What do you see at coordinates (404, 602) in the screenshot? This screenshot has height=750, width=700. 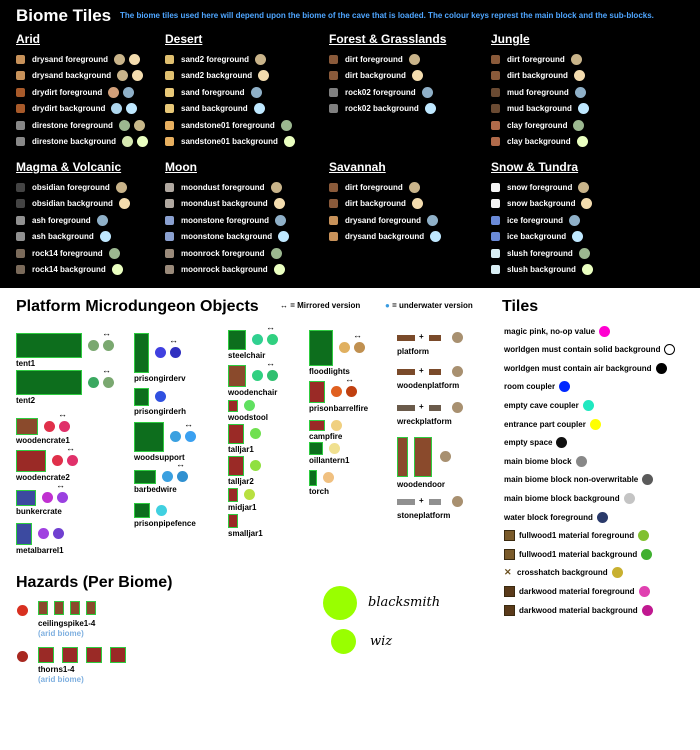 I see `extra-handwritten-label: blacksmith` at bounding box center [404, 602].